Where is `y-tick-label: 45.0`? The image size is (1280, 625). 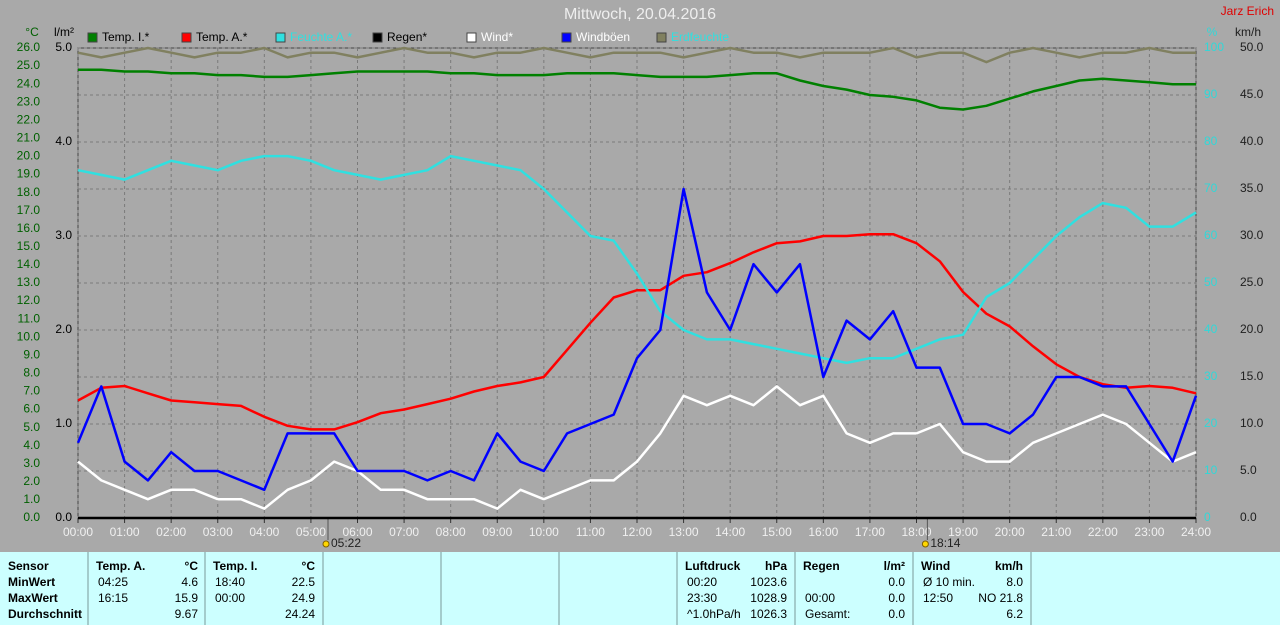
y-tick-label: 45.0 is located at coordinates (1252, 94).